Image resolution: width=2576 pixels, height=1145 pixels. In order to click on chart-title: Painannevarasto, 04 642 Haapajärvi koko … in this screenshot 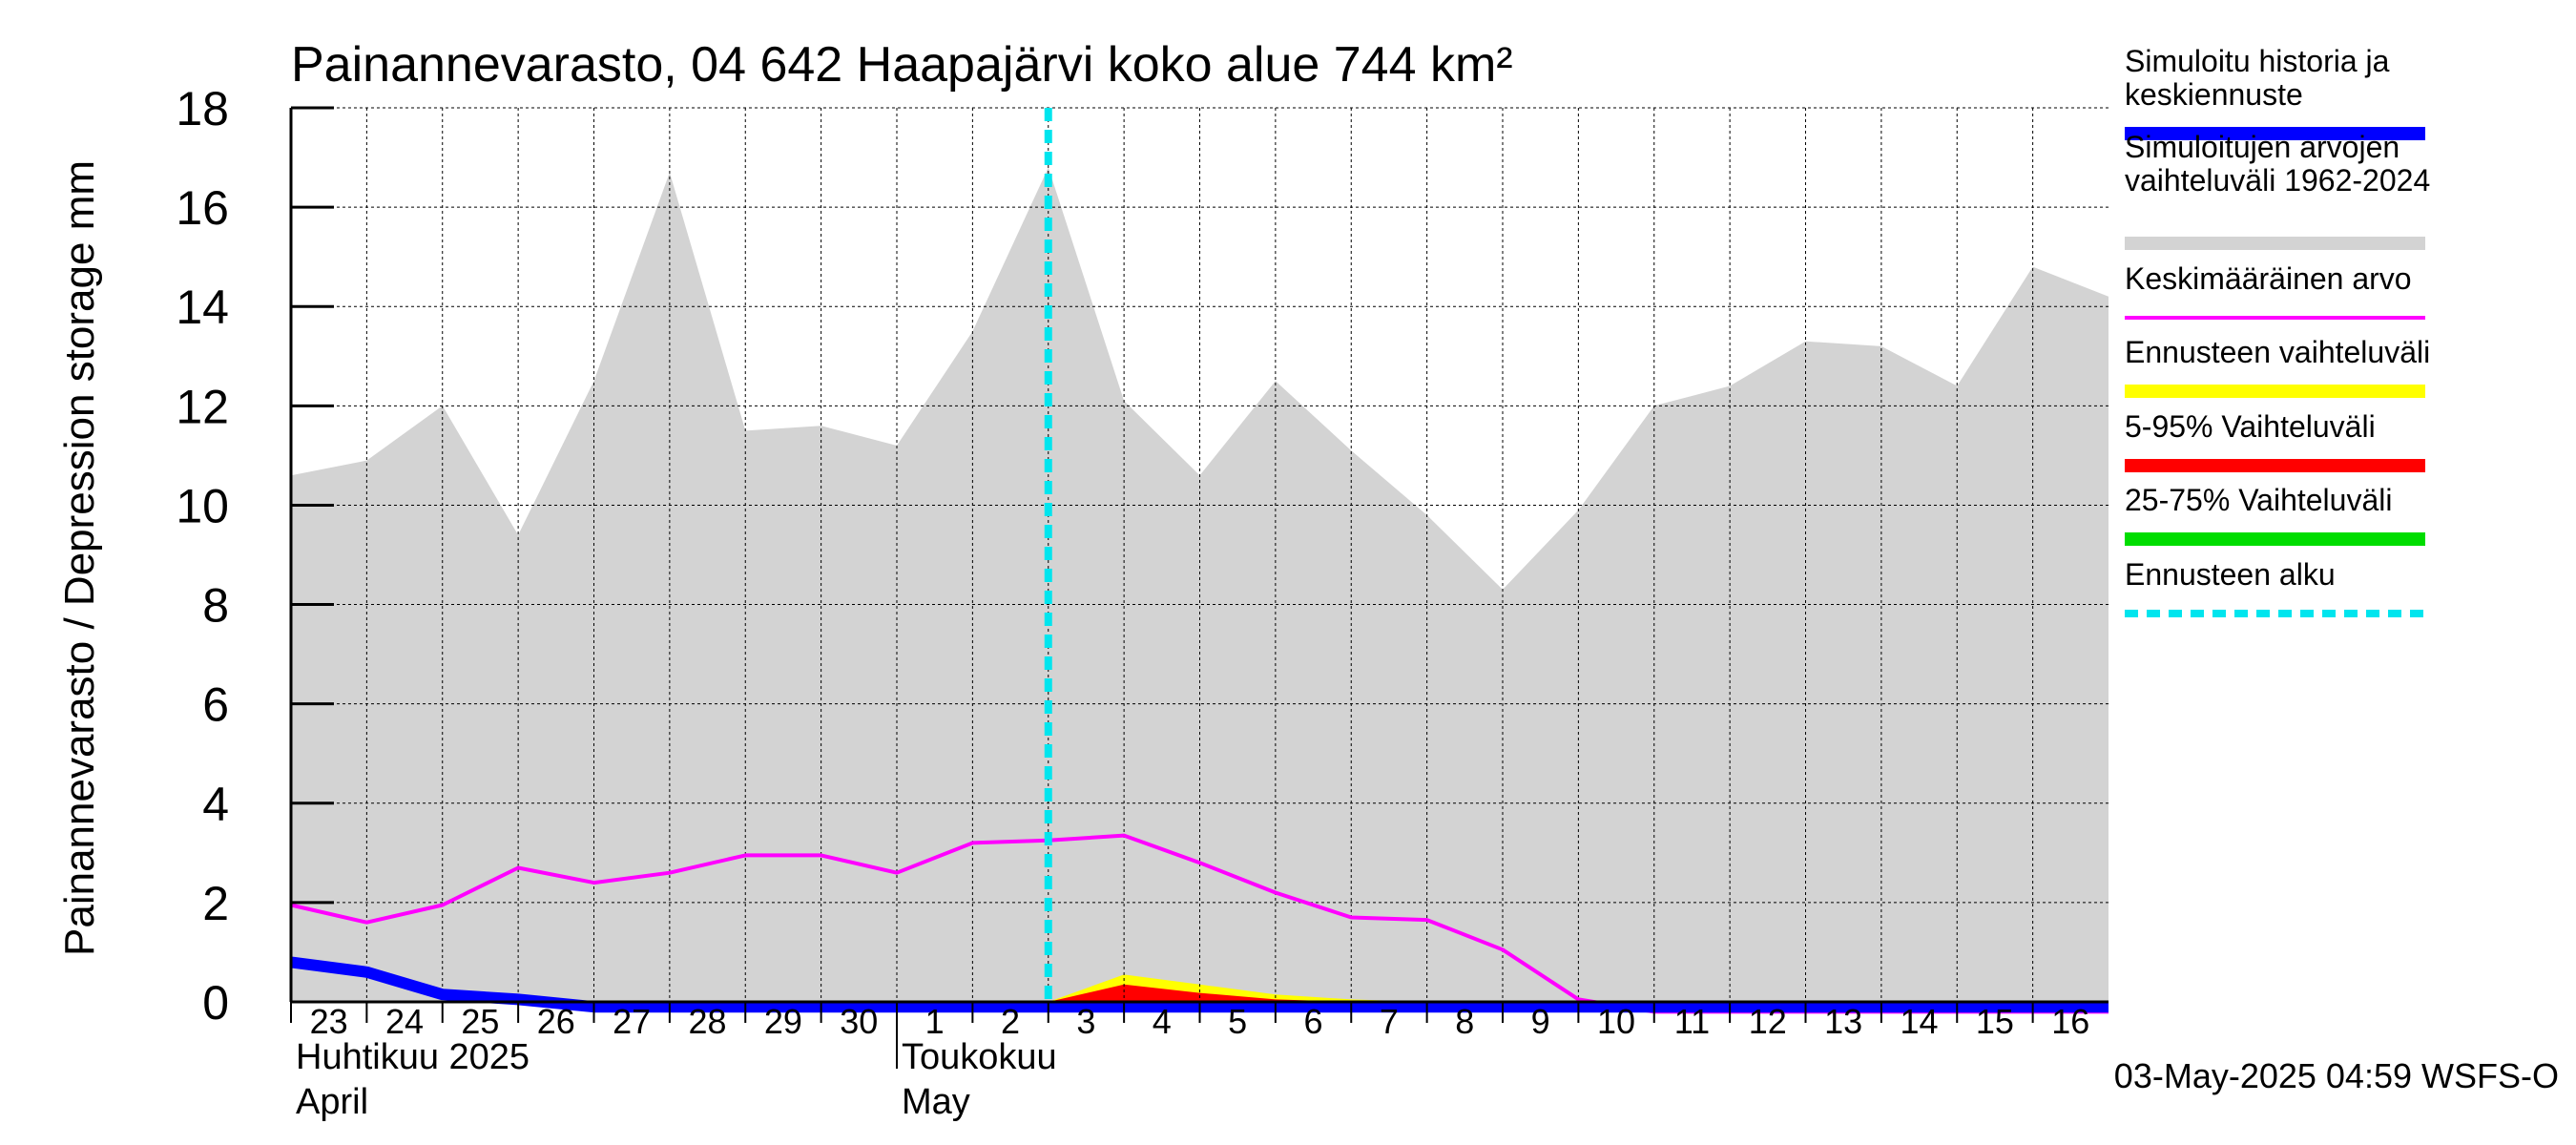, I will do `click(902, 65)`.